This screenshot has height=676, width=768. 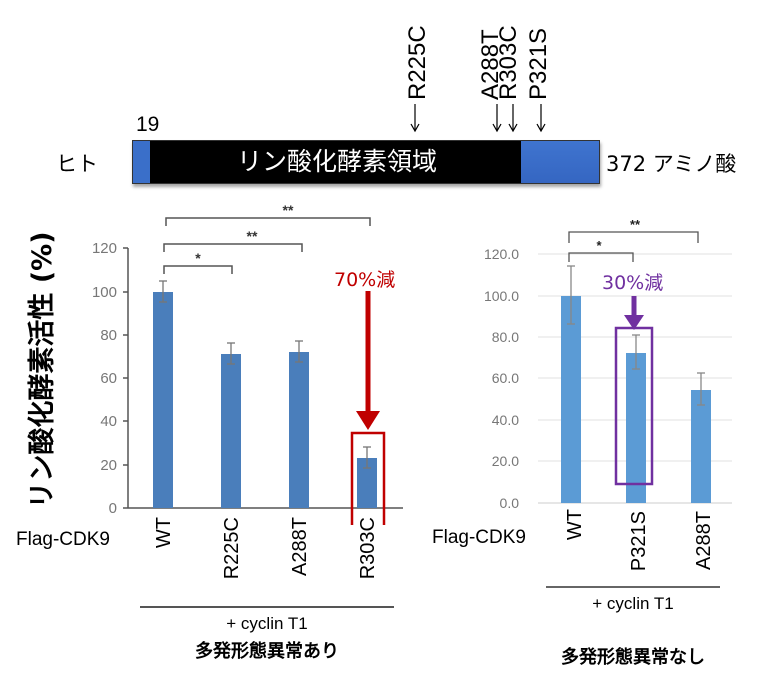 I want to click on group-label-right: 多発形態異常なし, so click(x=633, y=657).